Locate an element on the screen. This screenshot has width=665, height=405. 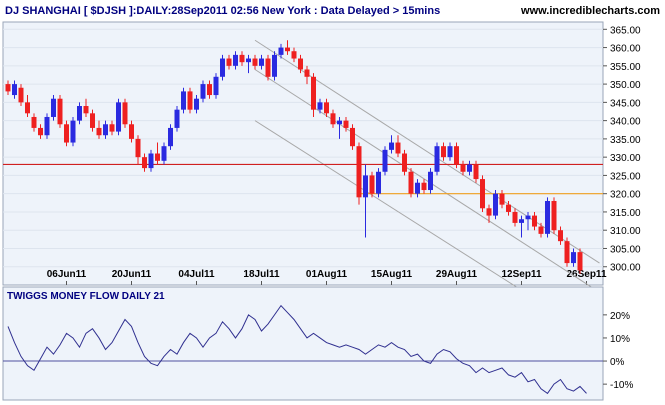
price-y-tick-label: 360.00 is located at coordinates (625, 49).